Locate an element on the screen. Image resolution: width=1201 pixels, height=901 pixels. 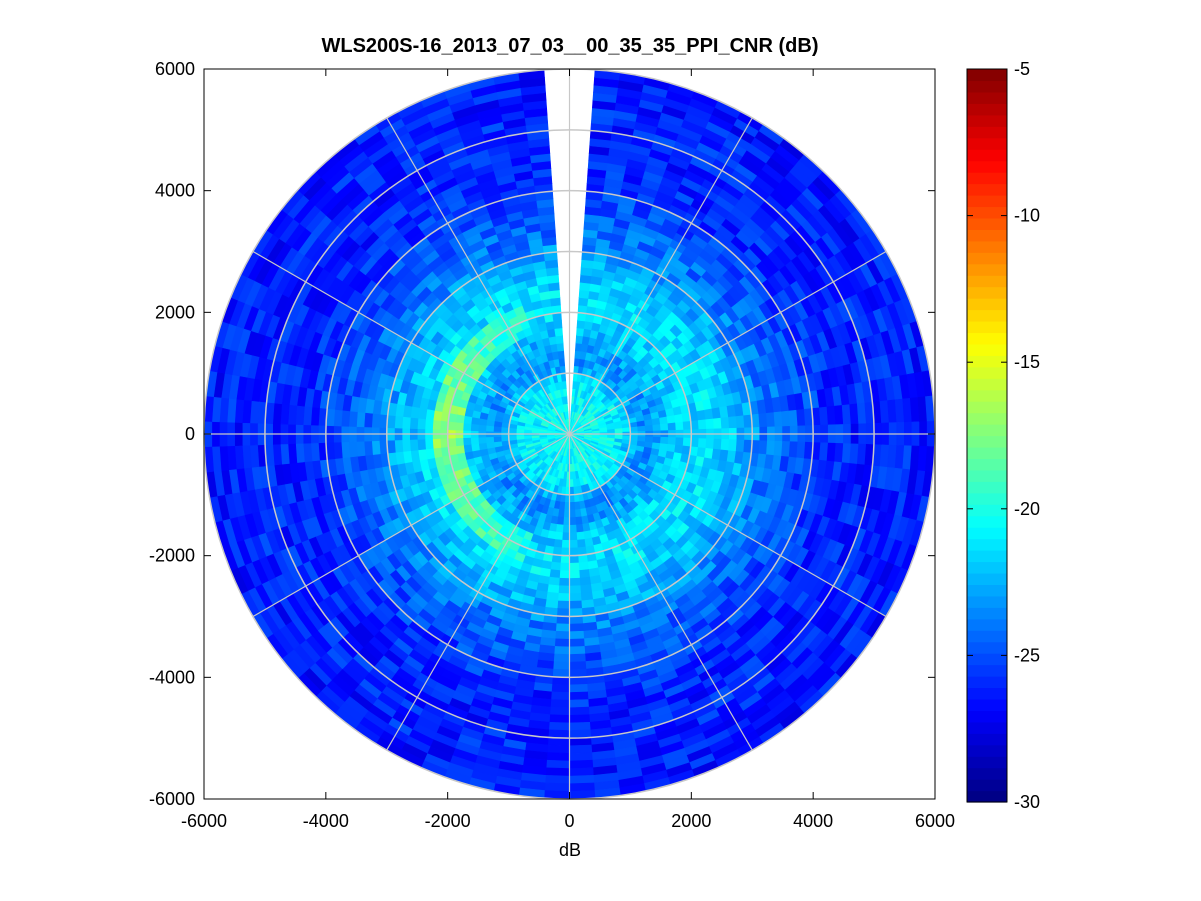
colorbar-tick-label: -15 is located at coordinates (1027, 362).